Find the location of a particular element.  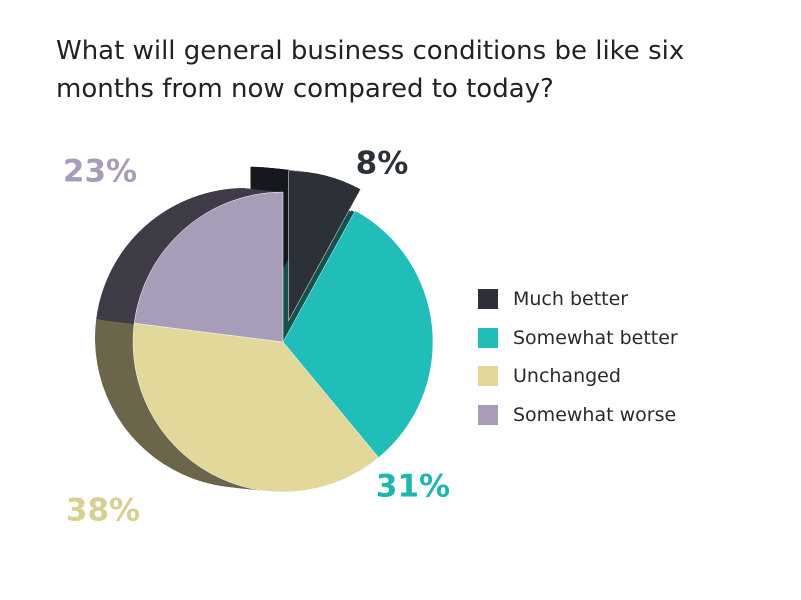

pie-slice-unchanged is located at coordinates (255, 407).